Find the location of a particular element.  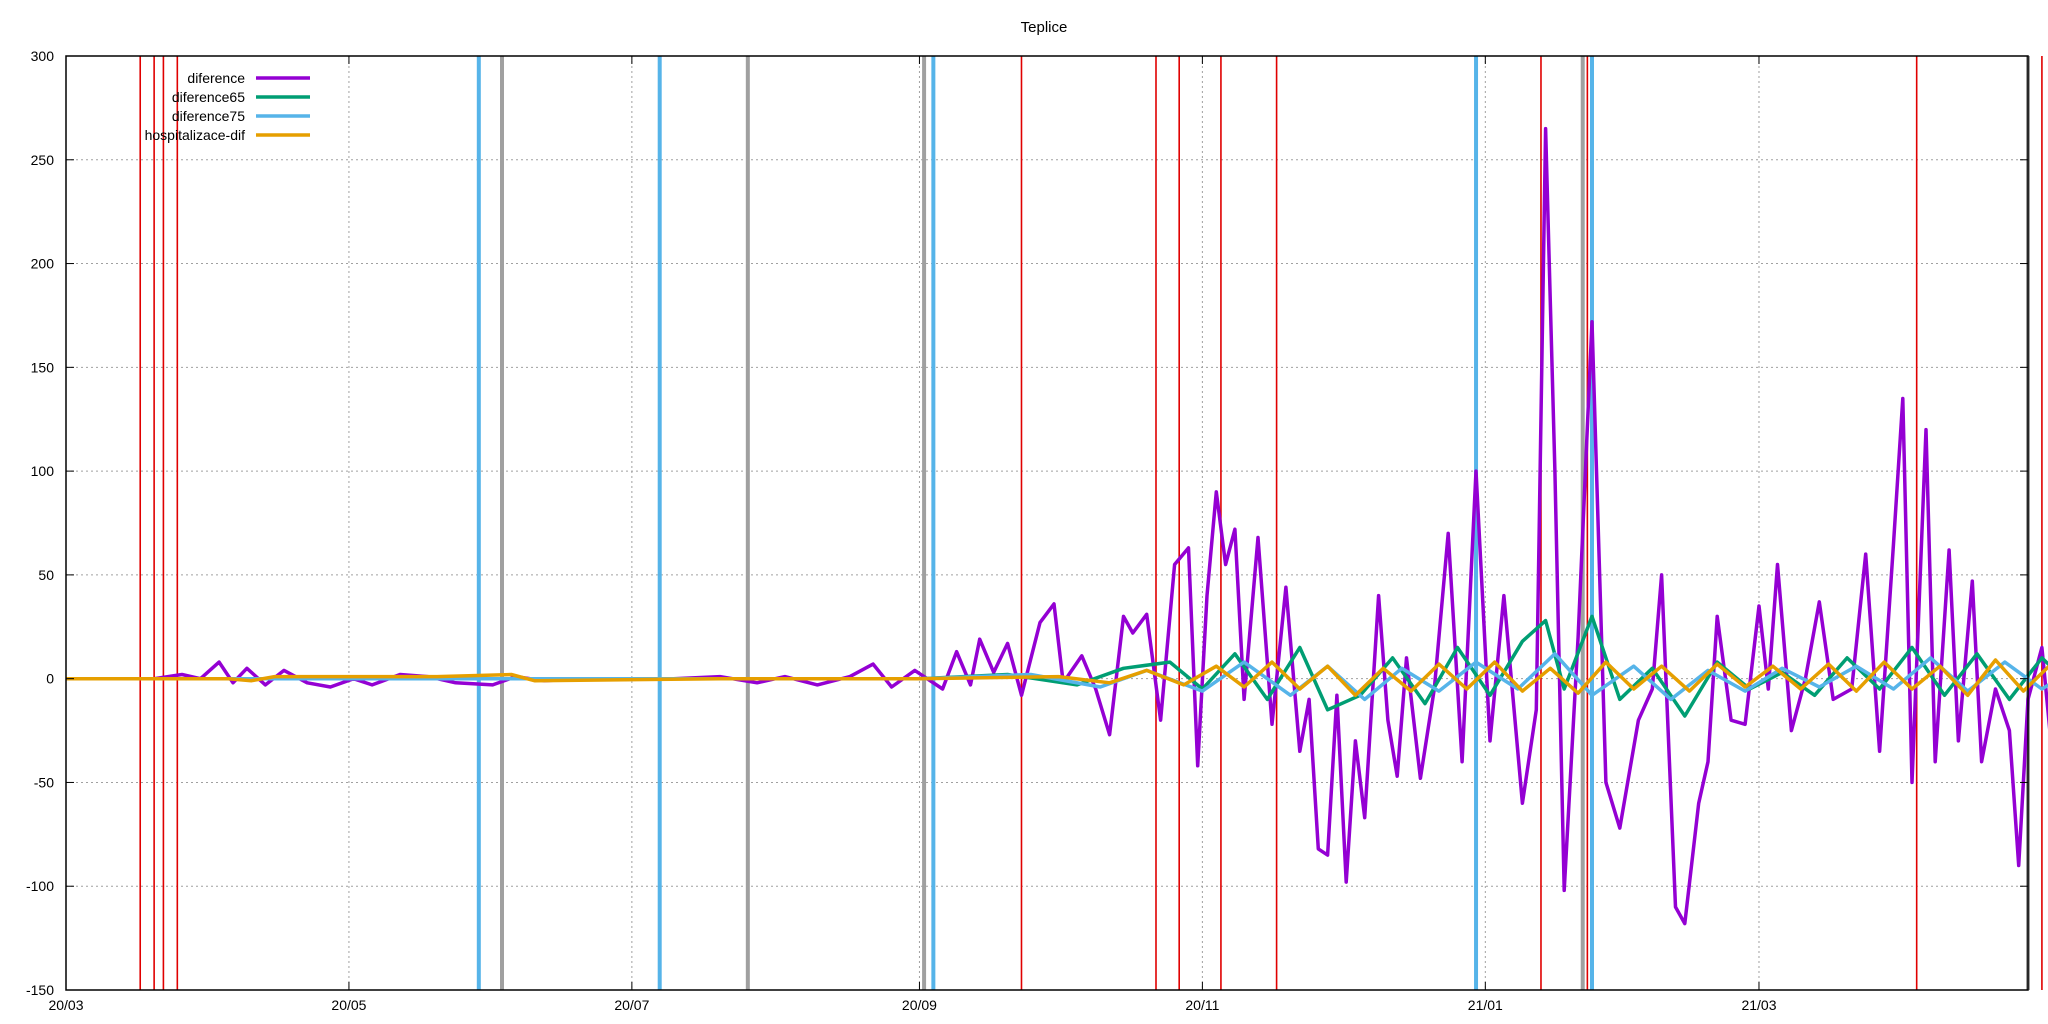

series-line-hospitalizace-dif is located at coordinates (1057, 678).